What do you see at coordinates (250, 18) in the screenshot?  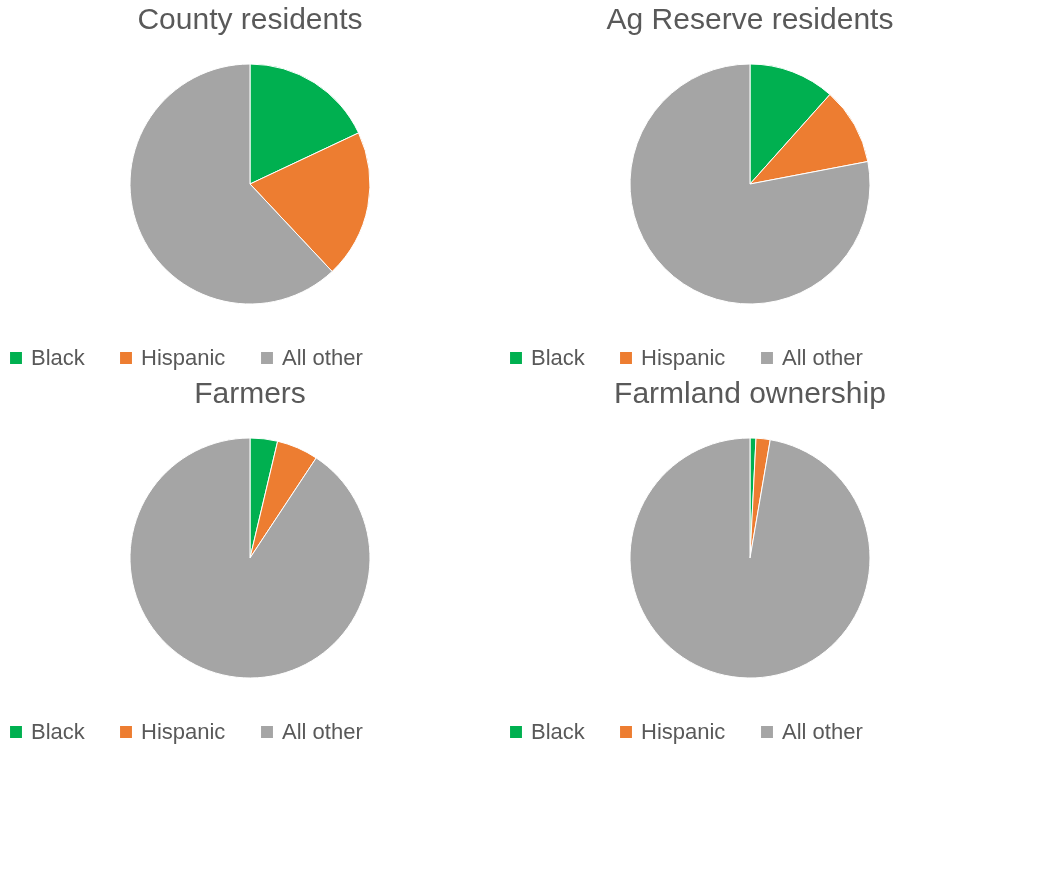 I see `chart-title: County residents` at bounding box center [250, 18].